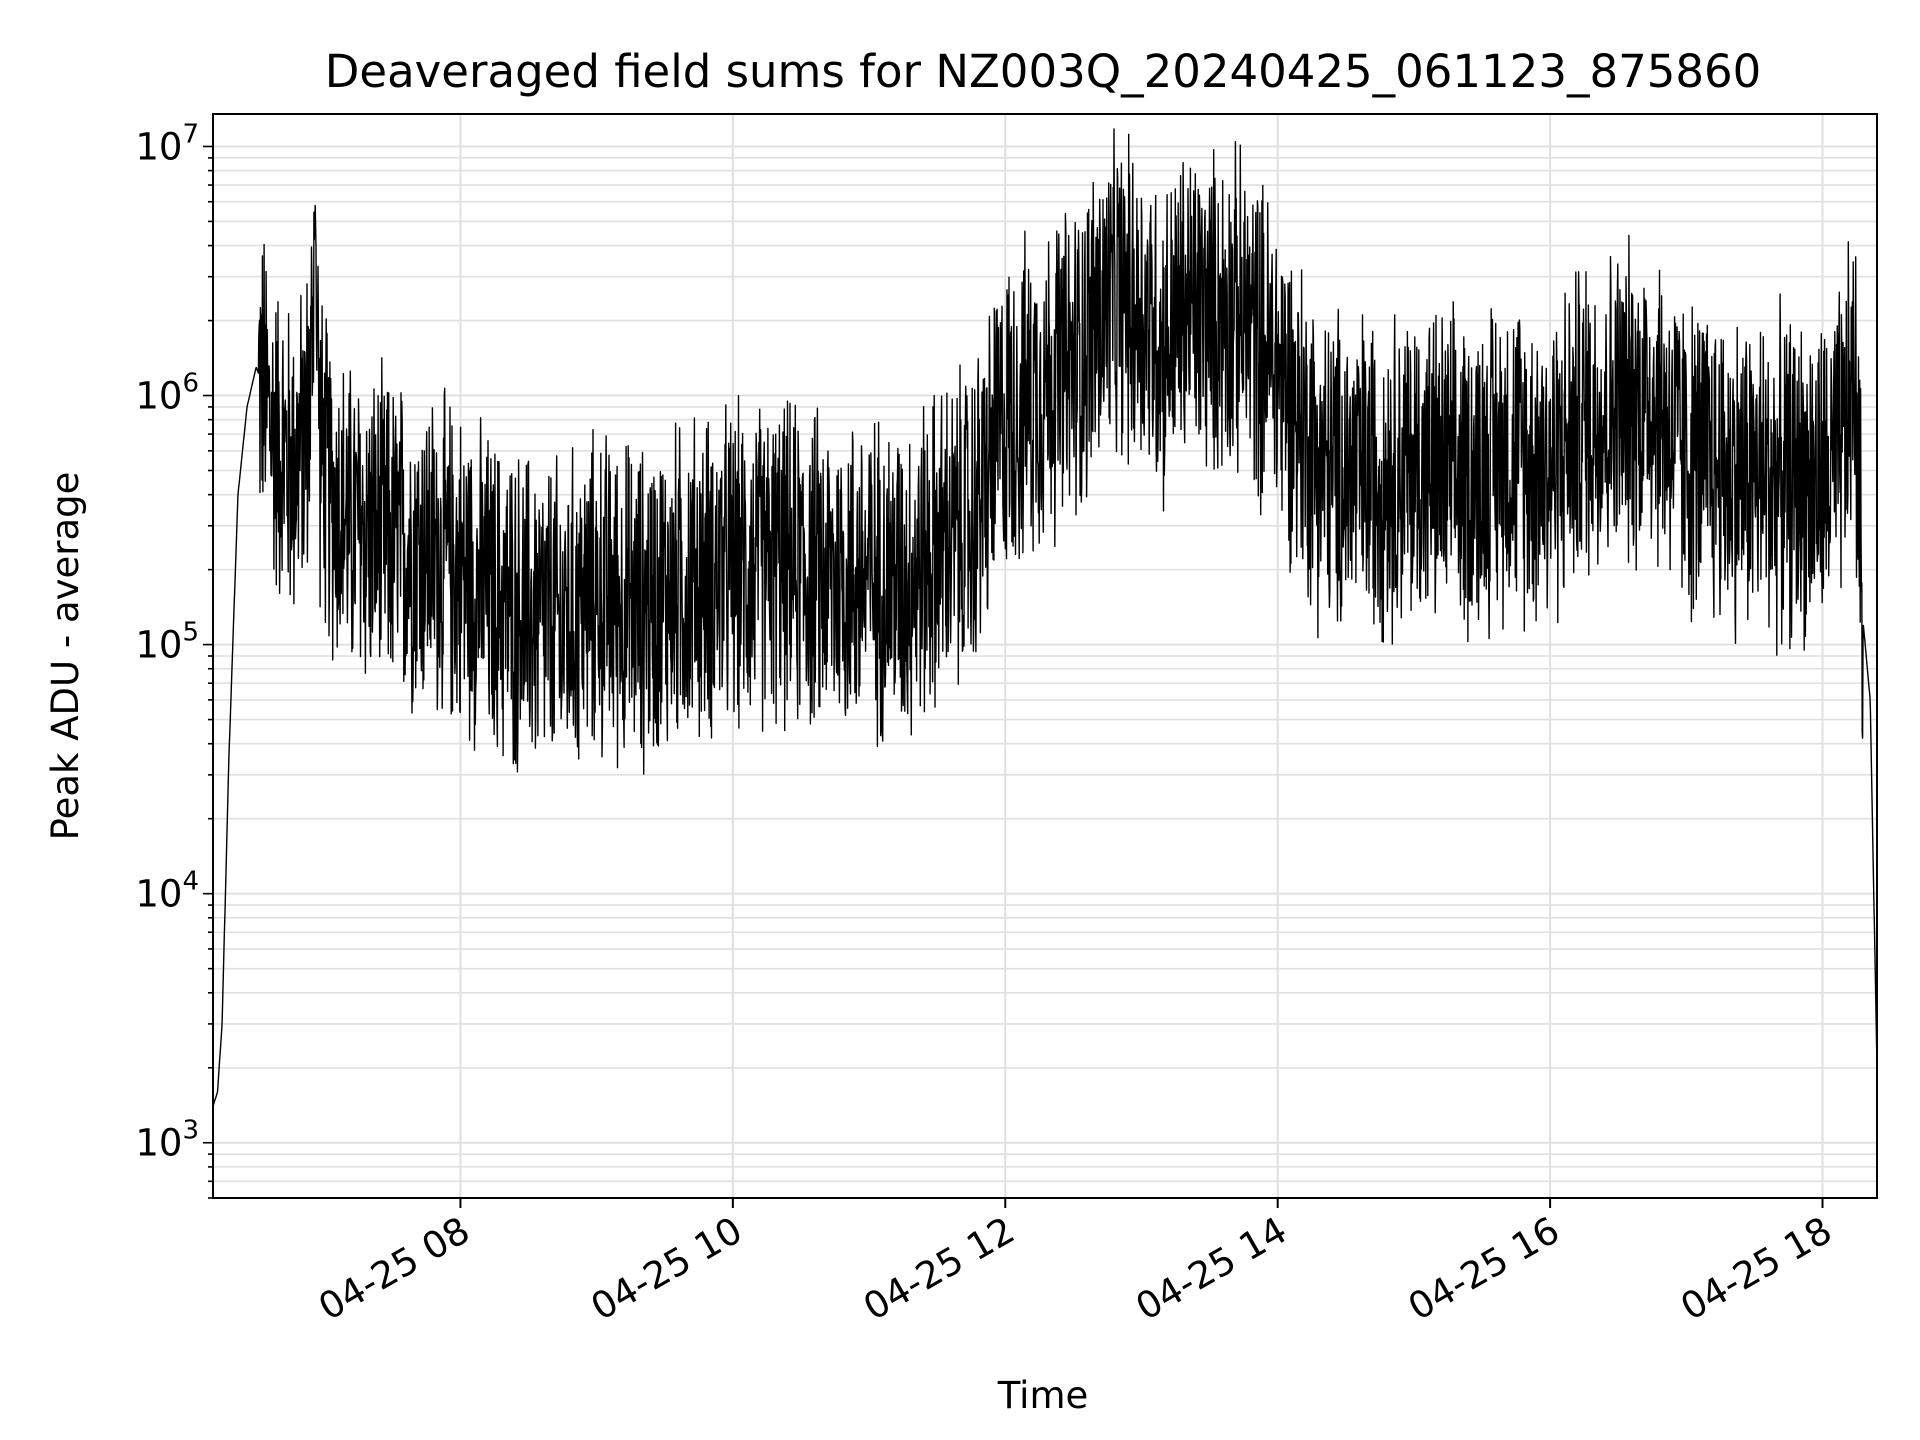 This screenshot has height=1440, width=1920. I want to click on y-axis-ticks: 10³ 10⁴ 10⁵ 10⁶ 10⁷, so click(174, 659).